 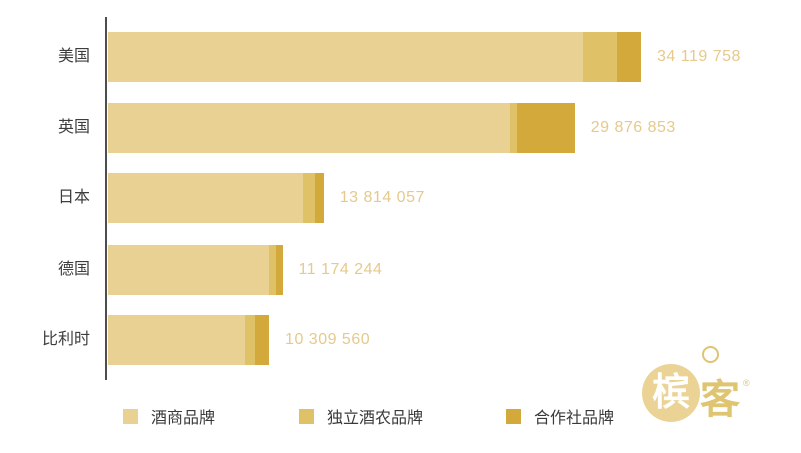 What do you see at coordinates (106, 198) in the screenshot?
I see `y-axis-line` at bounding box center [106, 198].